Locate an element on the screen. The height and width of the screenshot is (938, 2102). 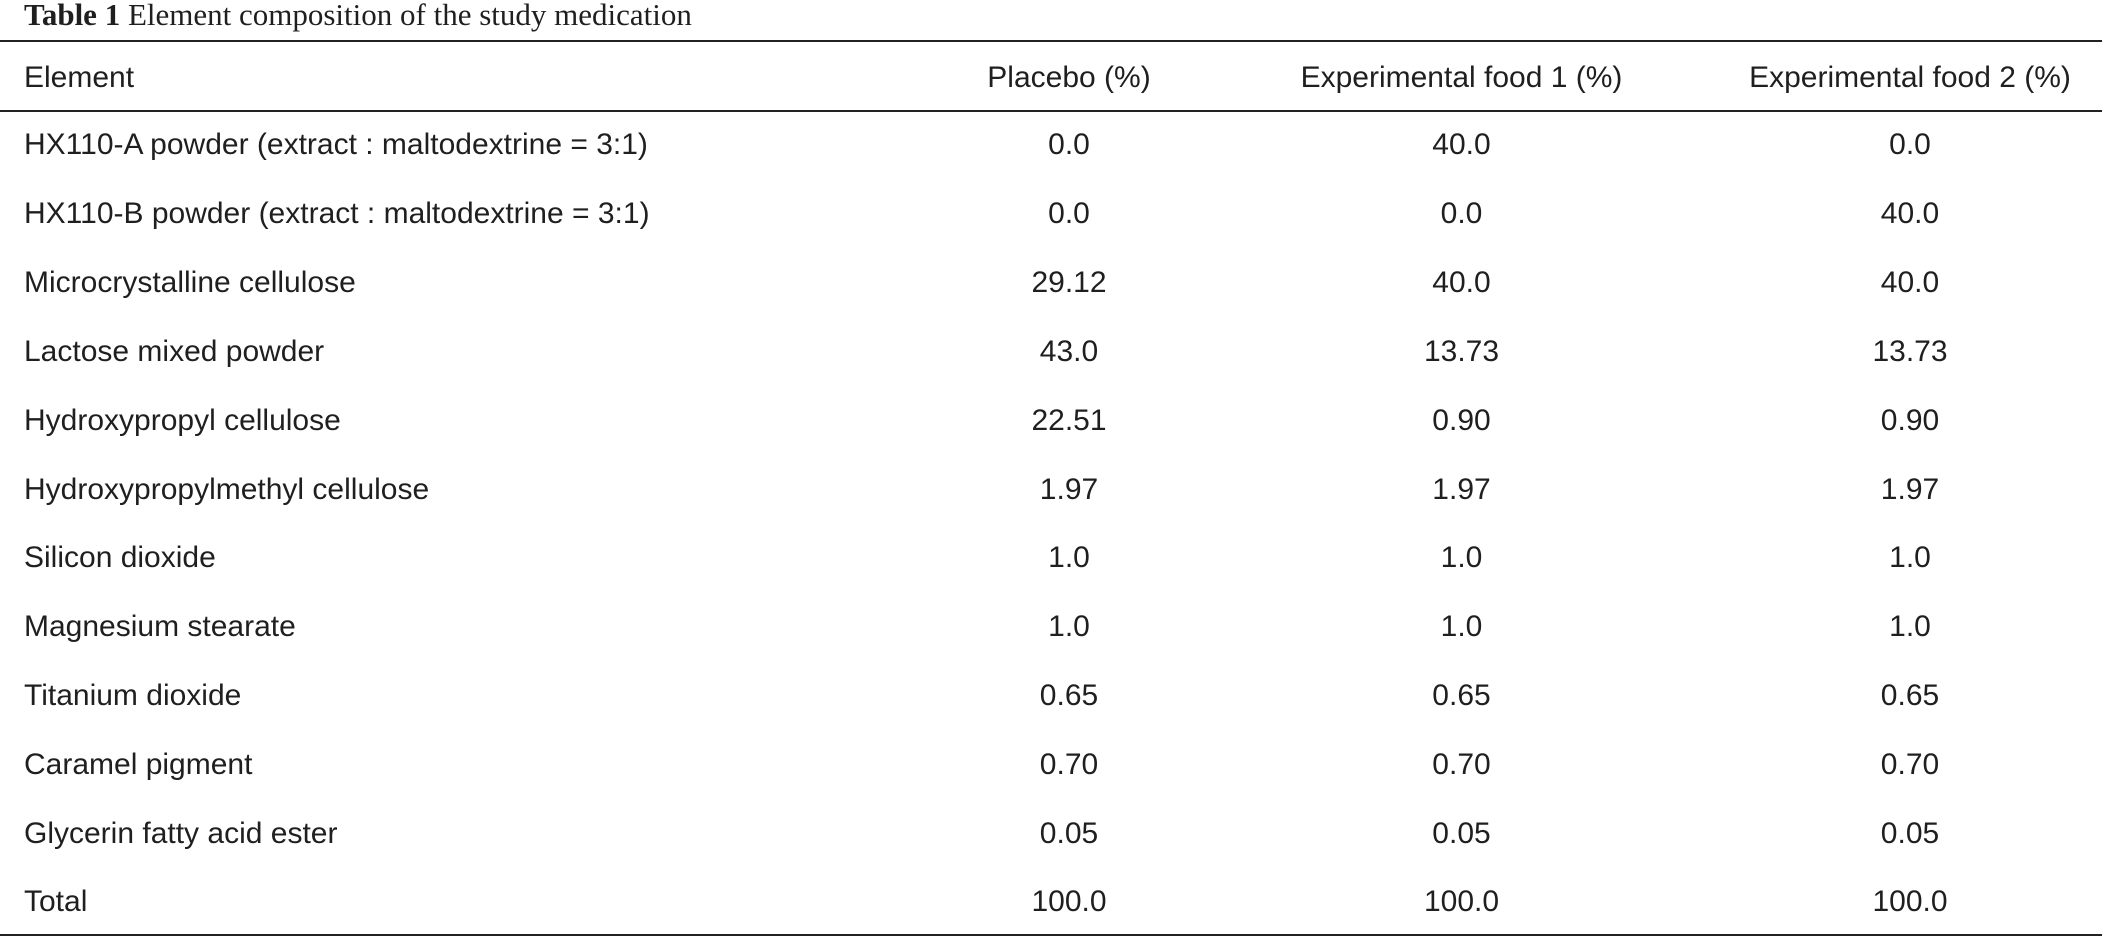
table-row: Magnesium stearate 1.0 1.0 1.0 is located at coordinates (1051, 627).